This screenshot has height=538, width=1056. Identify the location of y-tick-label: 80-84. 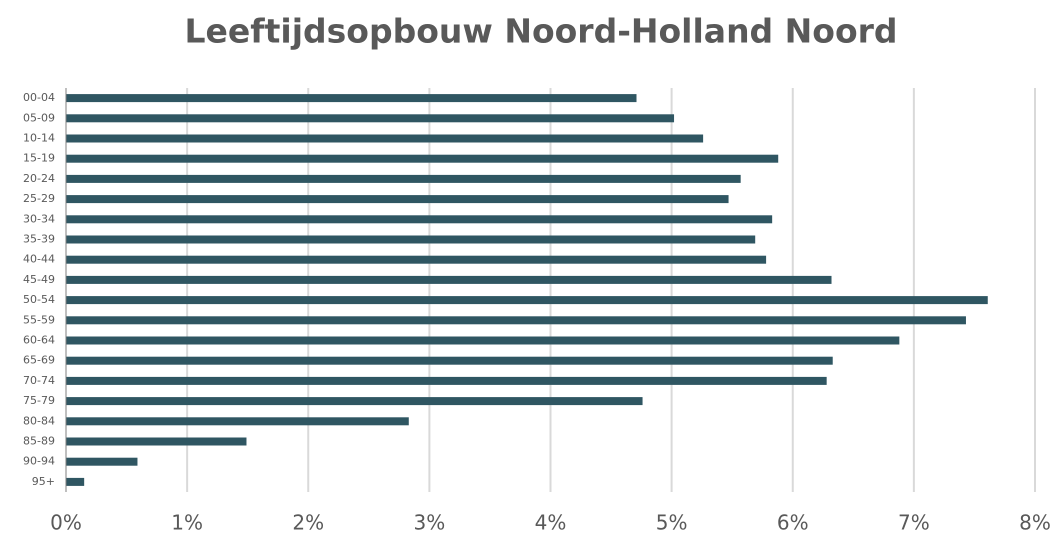
(39, 420).